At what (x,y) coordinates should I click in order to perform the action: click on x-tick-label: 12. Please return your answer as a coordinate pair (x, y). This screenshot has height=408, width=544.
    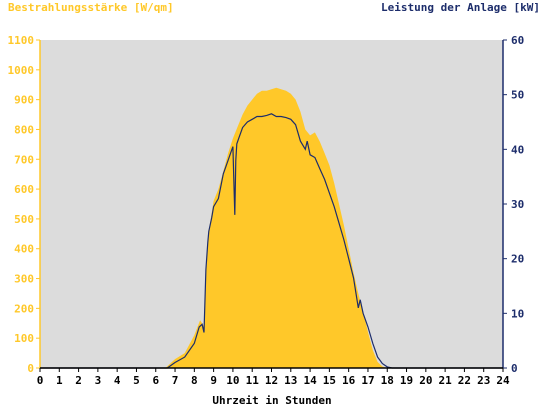
    Looking at the image, I should click on (271, 380).